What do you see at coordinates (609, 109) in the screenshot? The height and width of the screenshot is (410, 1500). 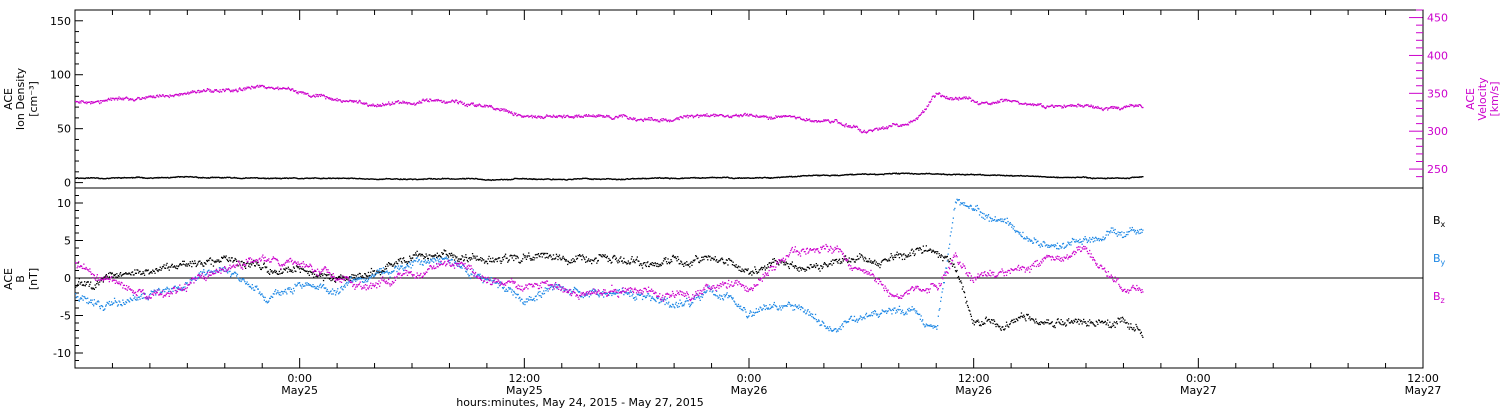 I see `velocity-series` at bounding box center [609, 109].